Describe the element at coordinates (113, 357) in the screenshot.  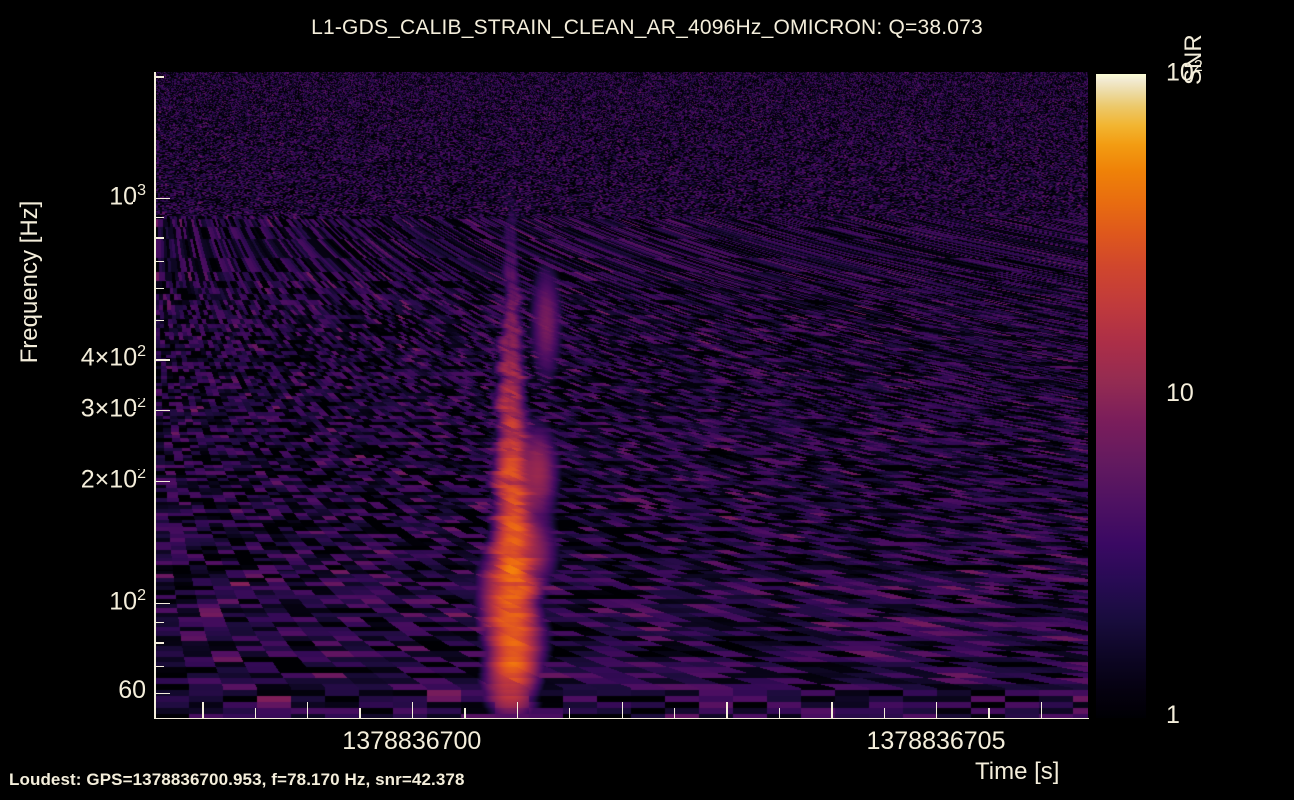
I see `y-tick-label-1: 4×10²` at that location.